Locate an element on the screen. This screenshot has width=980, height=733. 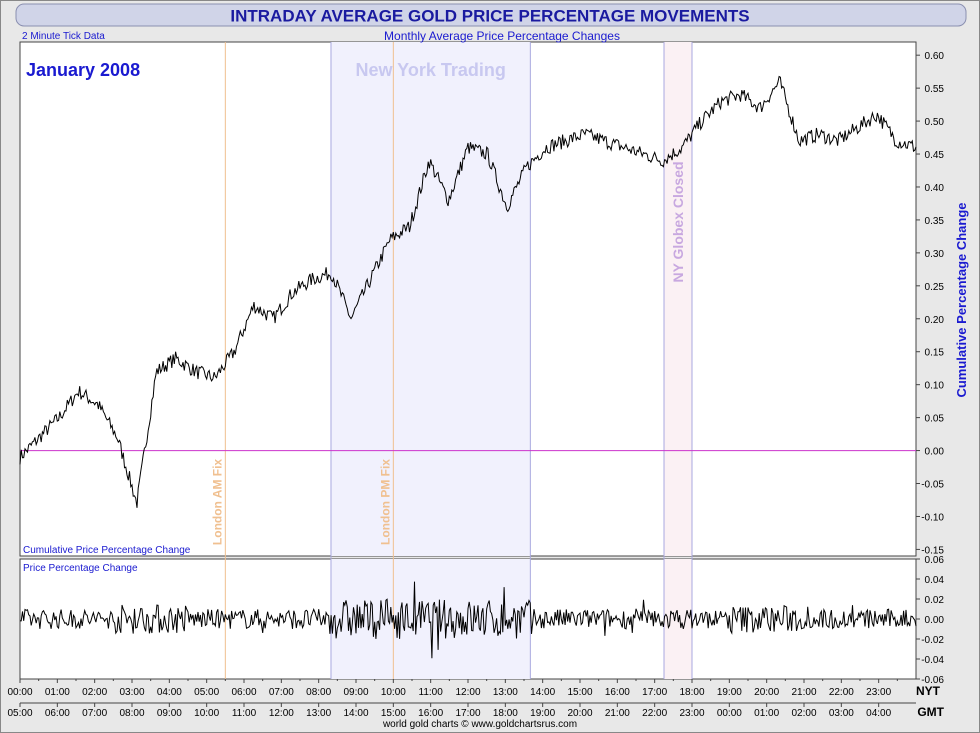
y-tick-label: 0.02 is located at coordinates (935, 600).